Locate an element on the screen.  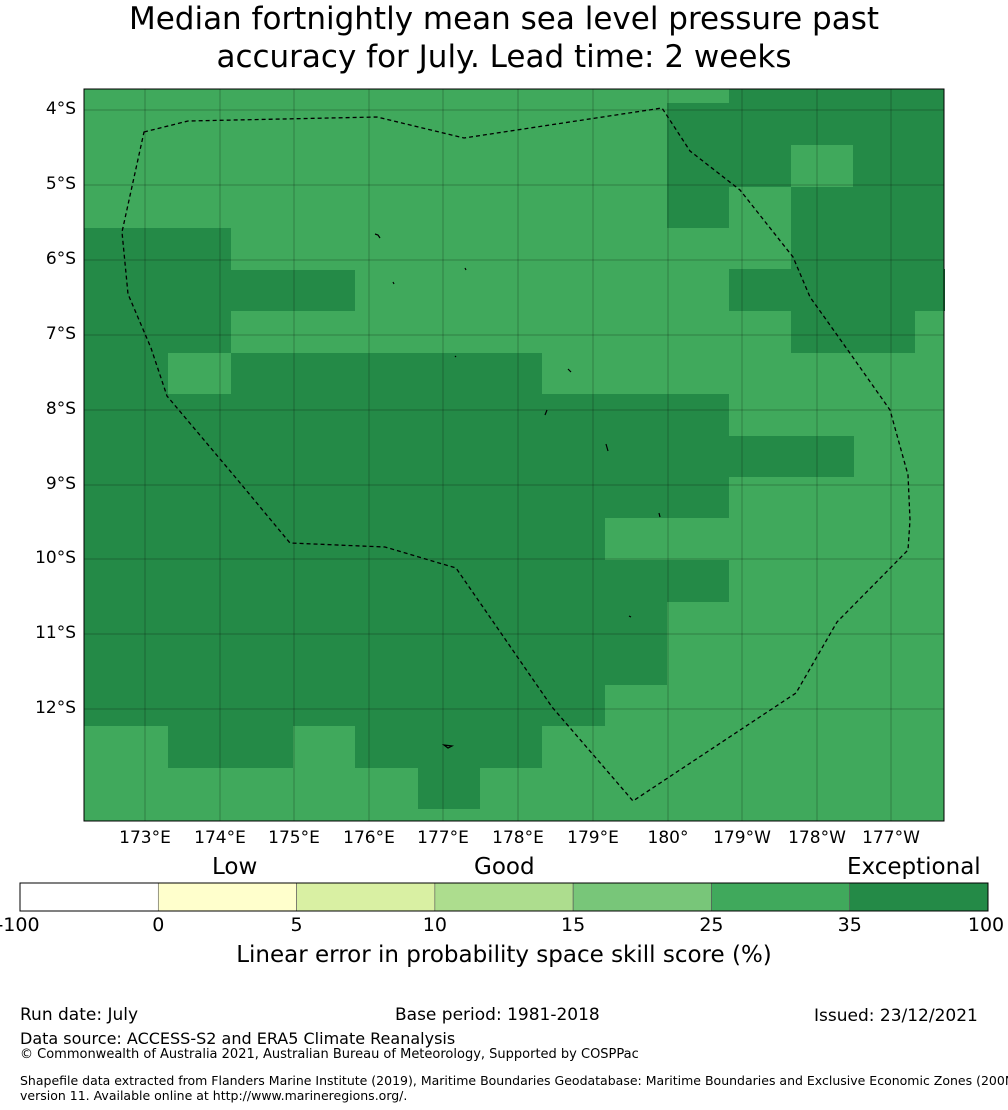
longitude-label: 175°E is located at coordinates (294, 838).